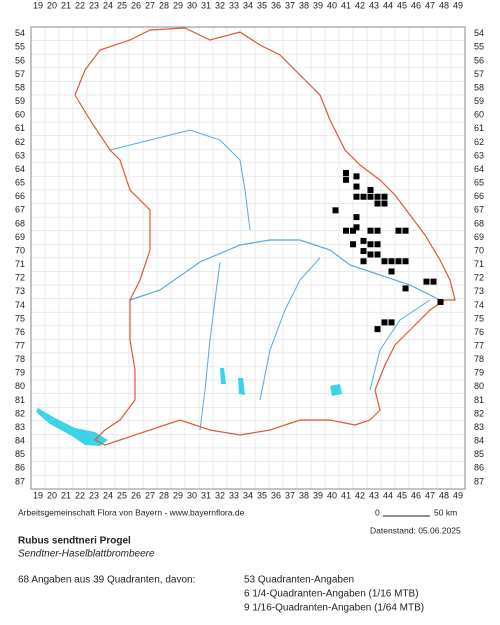 The image size is (500, 625). What do you see at coordinates (360, 5) in the screenshot?
I see `column-label: 42` at bounding box center [360, 5].